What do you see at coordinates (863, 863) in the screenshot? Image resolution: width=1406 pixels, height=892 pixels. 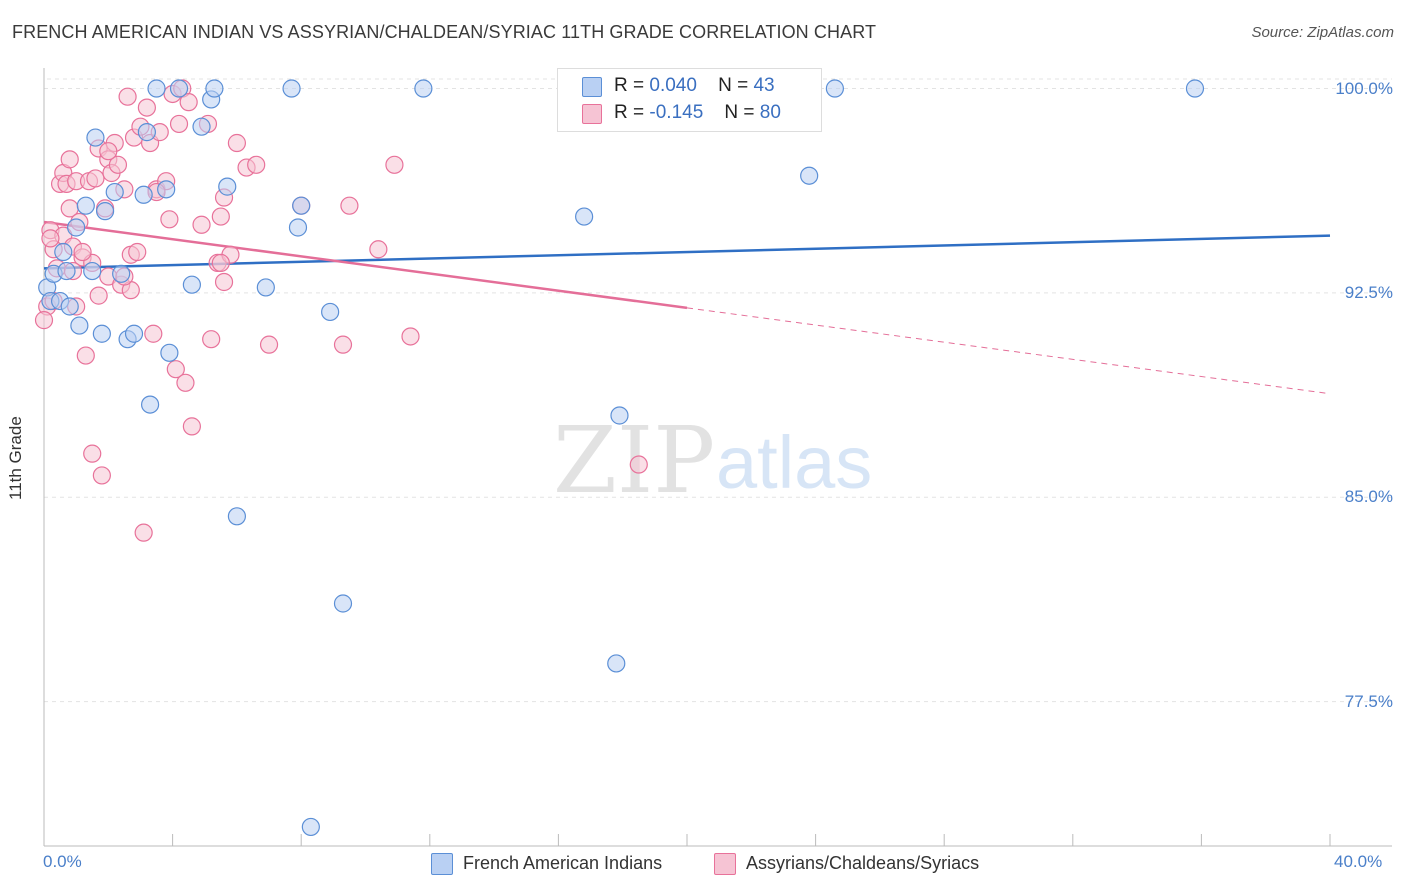 I see `legend-label: Assyrians/Chaldeans/Syriacs` at bounding box center [863, 863].